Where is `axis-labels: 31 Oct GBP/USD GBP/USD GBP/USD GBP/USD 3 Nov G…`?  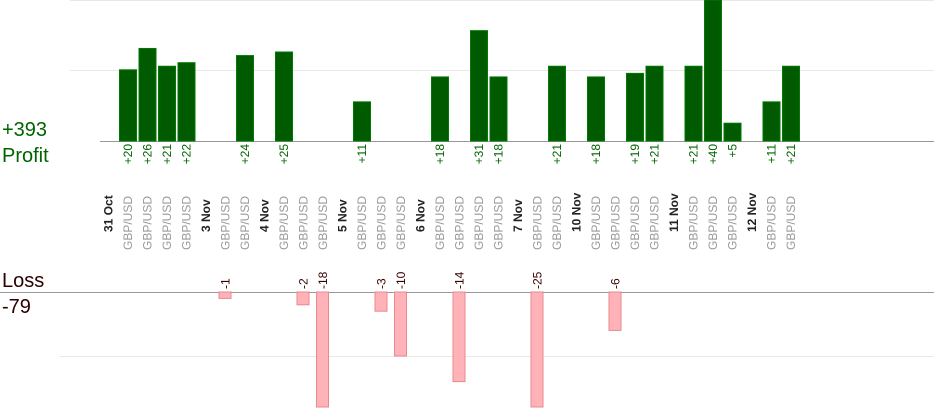 axis-labels: 31 Oct GBP/USD GBP/USD GBP/USD GBP/USD 3 Nov G… is located at coordinates (450, 221).